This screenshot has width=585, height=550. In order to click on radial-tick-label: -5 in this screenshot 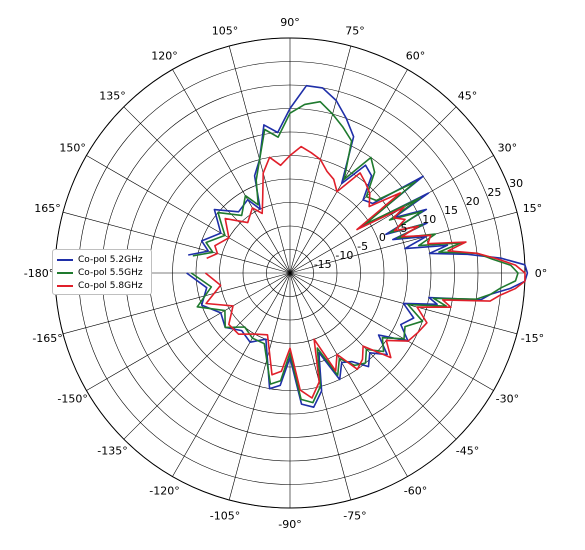, I will do `click(362, 246)`.